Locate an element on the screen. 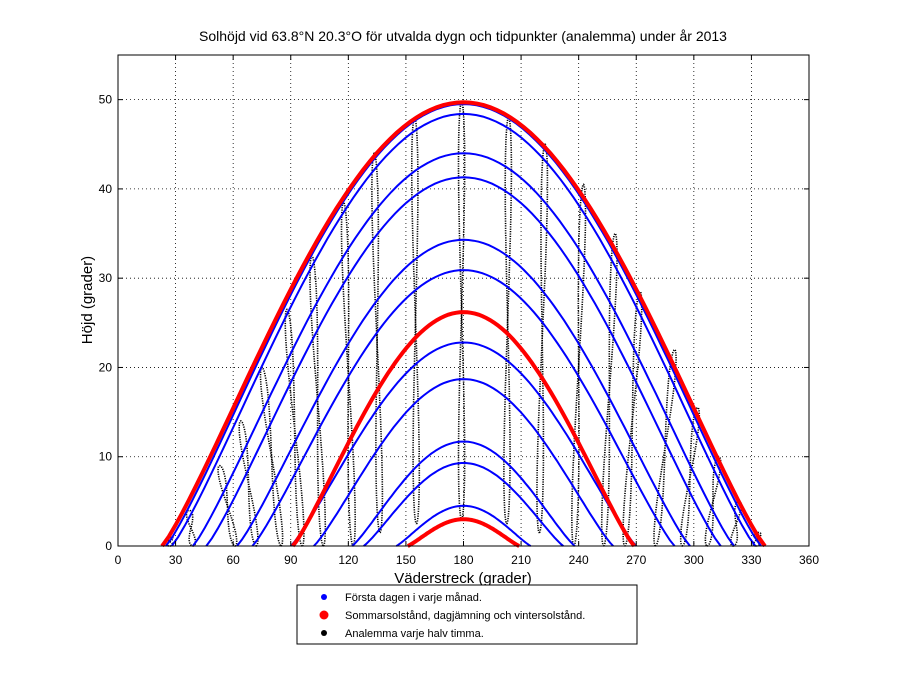  x-tick-label: 0 is located at coordinates (118, 560).